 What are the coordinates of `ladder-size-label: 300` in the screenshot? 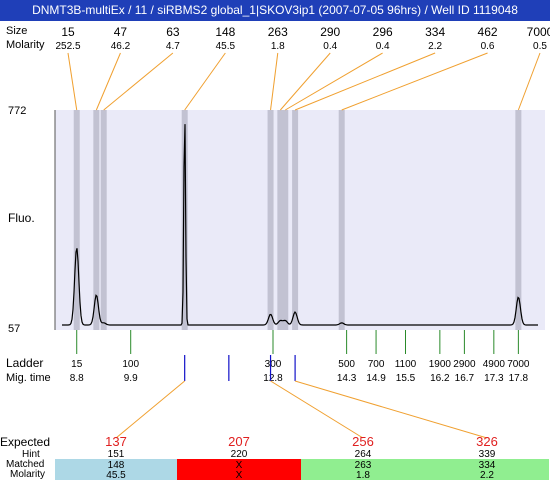 It's located at (273, 364).